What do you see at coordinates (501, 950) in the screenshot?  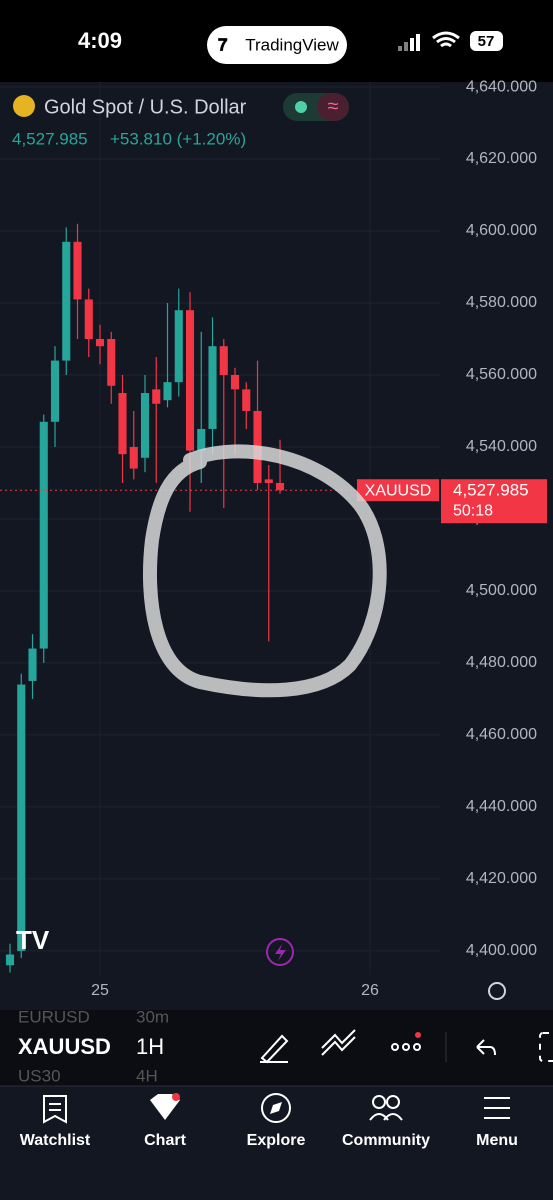 I see `y-tick-label: 4,400.000` at bounding box center [501, 950].